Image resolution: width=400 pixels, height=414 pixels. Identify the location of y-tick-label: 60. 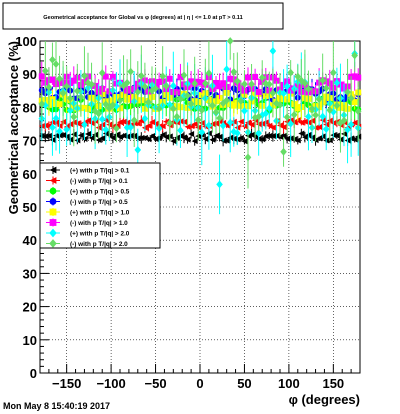
(30, 174).